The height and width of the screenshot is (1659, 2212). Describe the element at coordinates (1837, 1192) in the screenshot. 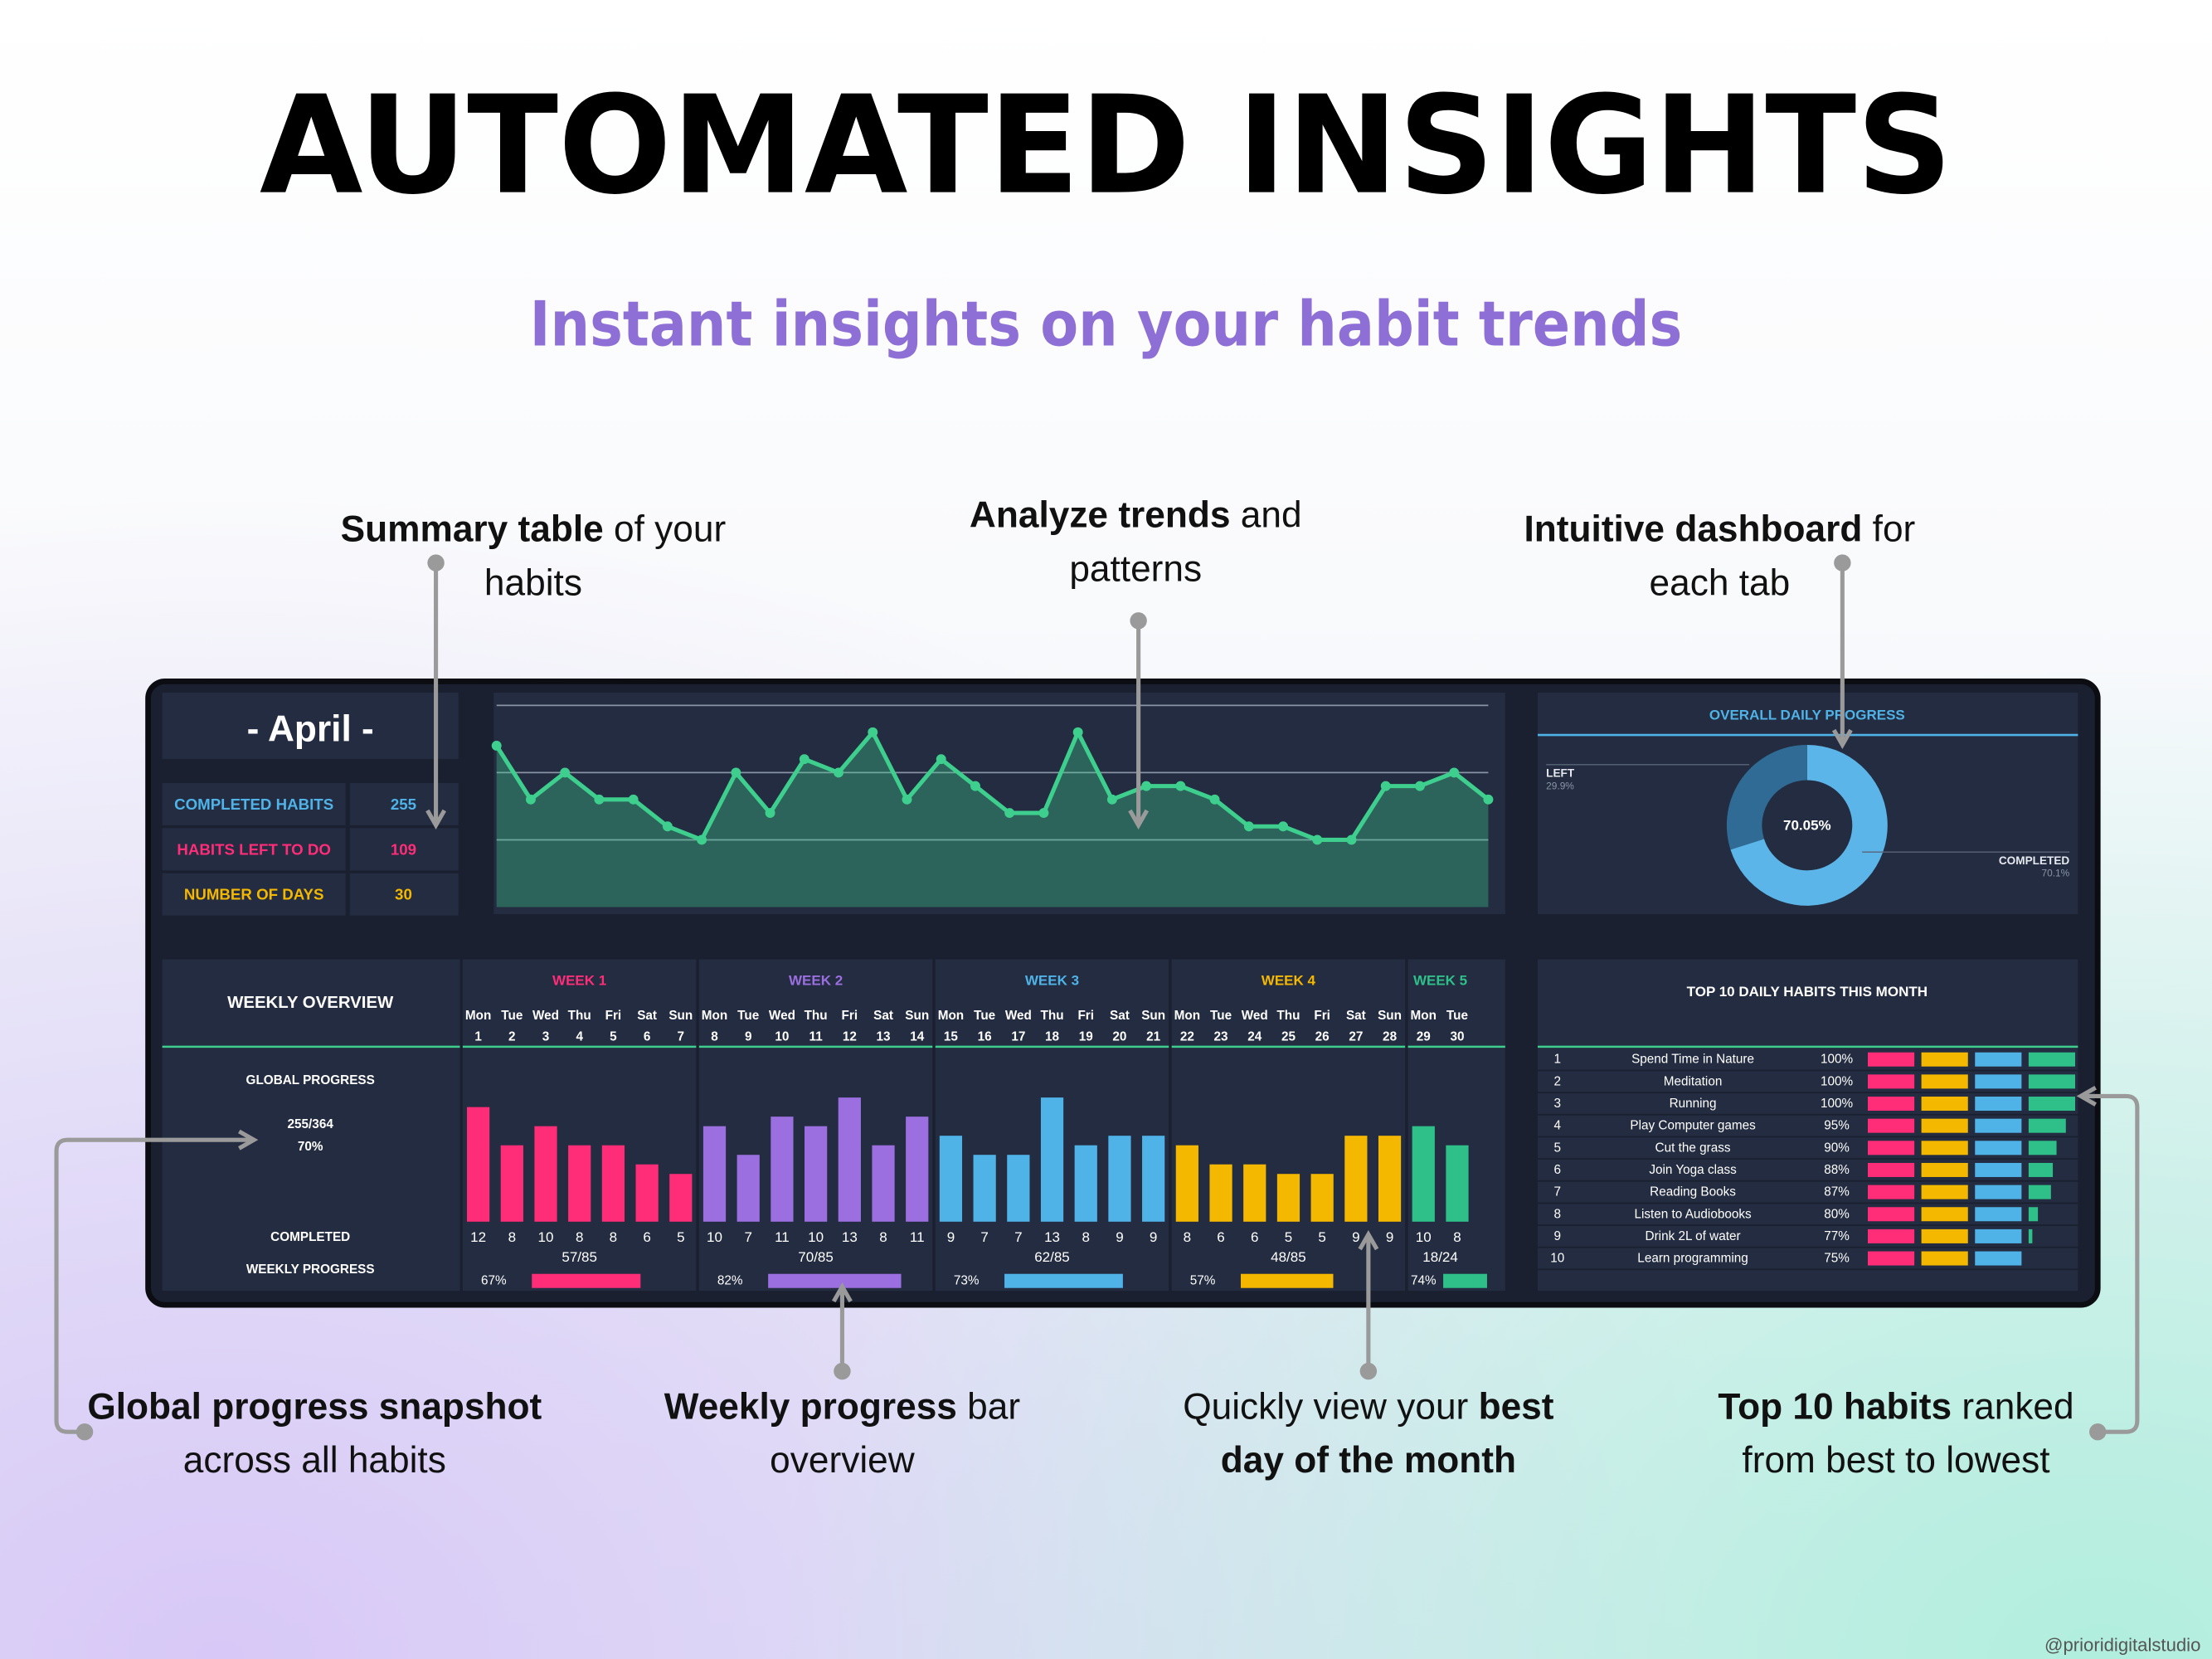

I see `habit-percent: 87%` at that location.